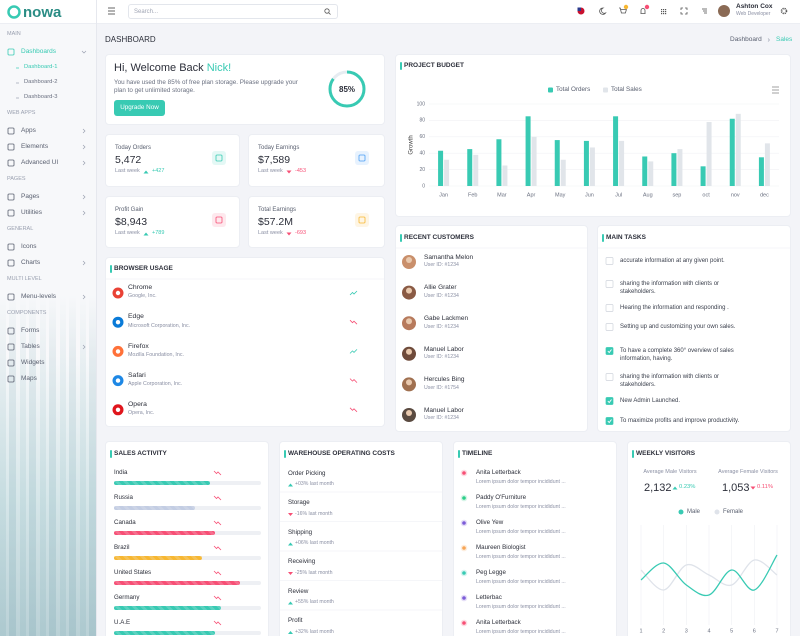  Describe the element at coordinates (42, 12) in the screenshot. I see `brand-name: nowa` at that location.